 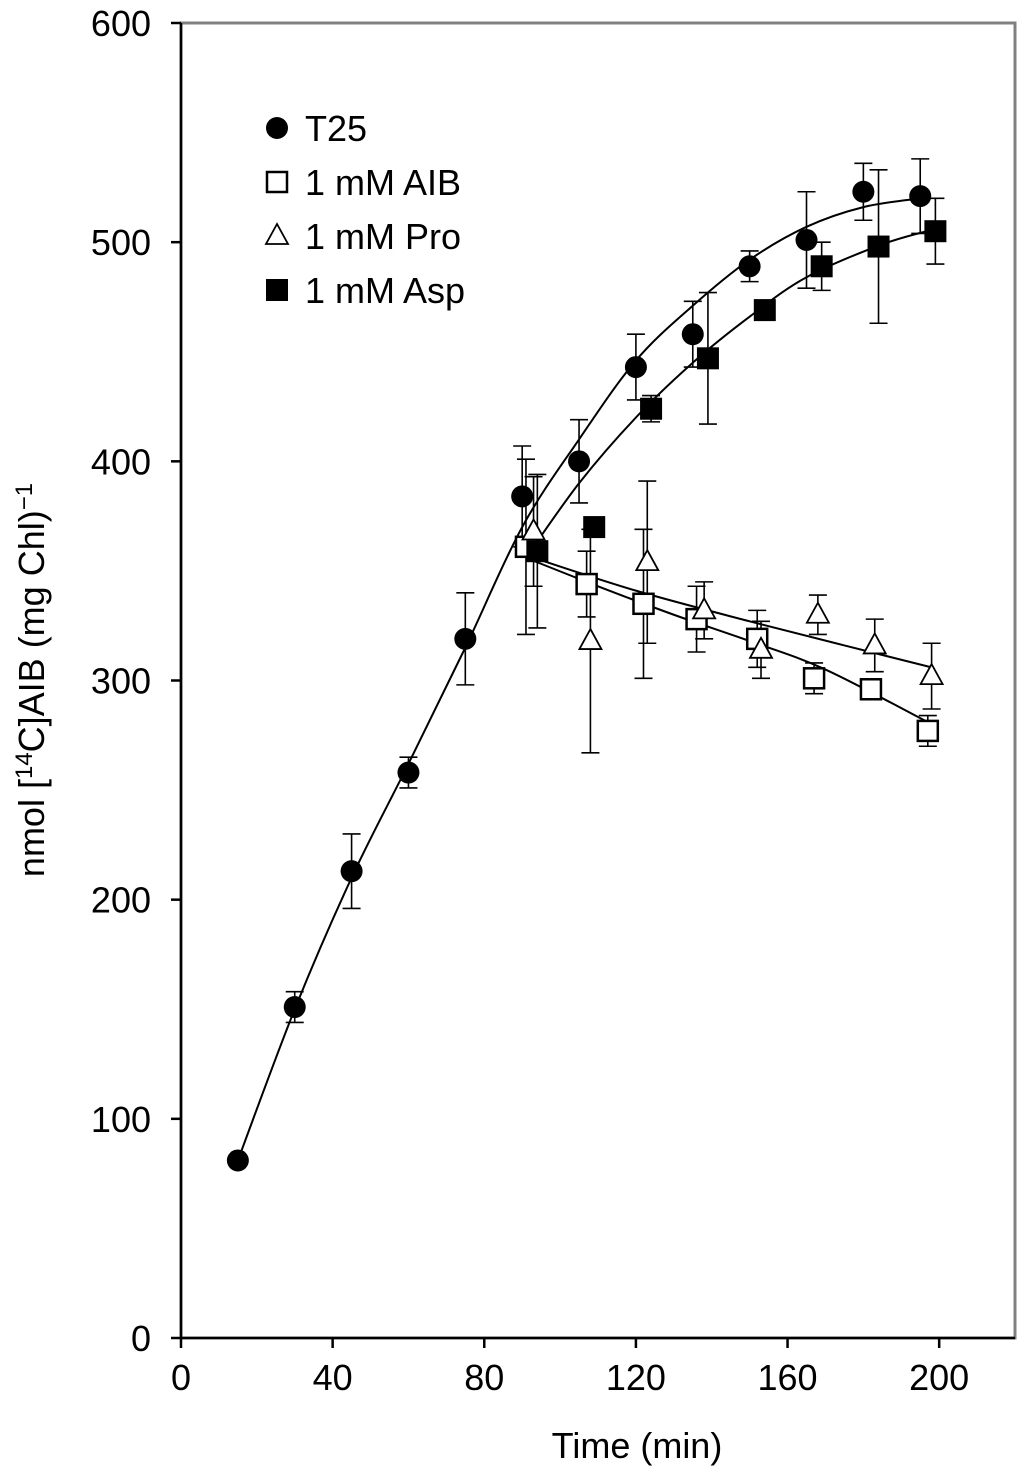 What do you see at coordinates (364, 209) in the screenshot?
I see `legend: T25 1 mM AIB 1 mM Pro 1 mM Asp` at bounding box center [364, 209].